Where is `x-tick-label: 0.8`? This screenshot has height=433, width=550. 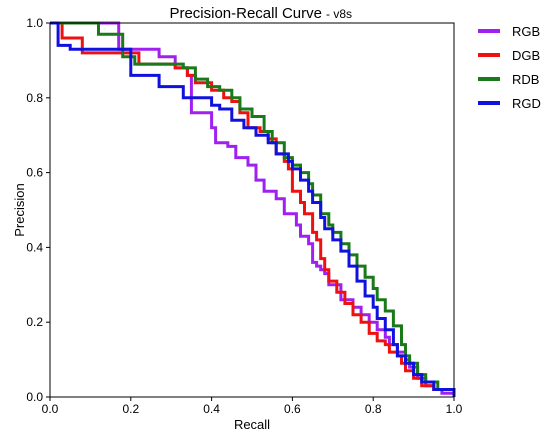
x-tick-label: 0.8 is located at coordinates (373, 409).